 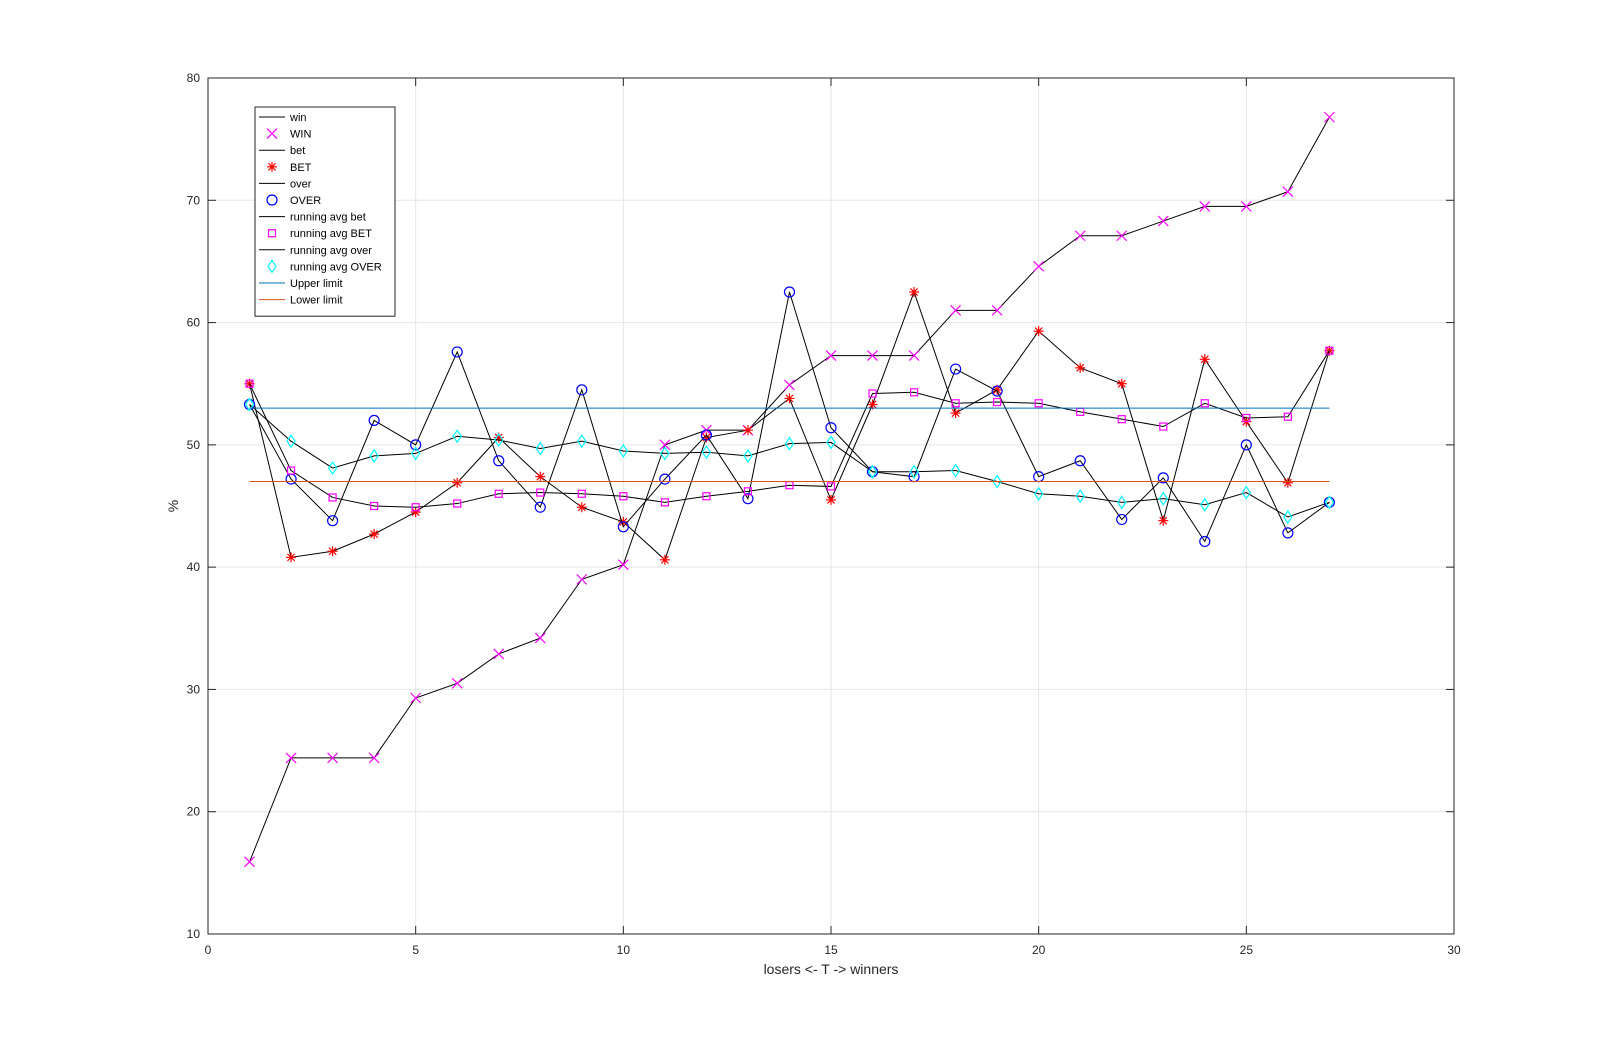 I want to click on y-tick-label: 10, so click(x=194, y=934).